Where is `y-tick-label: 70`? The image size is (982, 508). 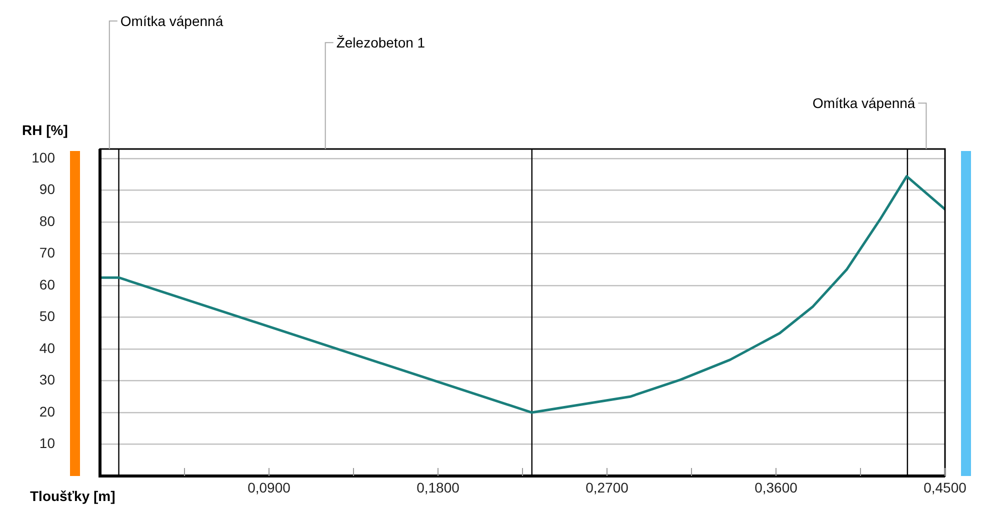
y-tick-label: 70 is located at coordinates (47, 252).